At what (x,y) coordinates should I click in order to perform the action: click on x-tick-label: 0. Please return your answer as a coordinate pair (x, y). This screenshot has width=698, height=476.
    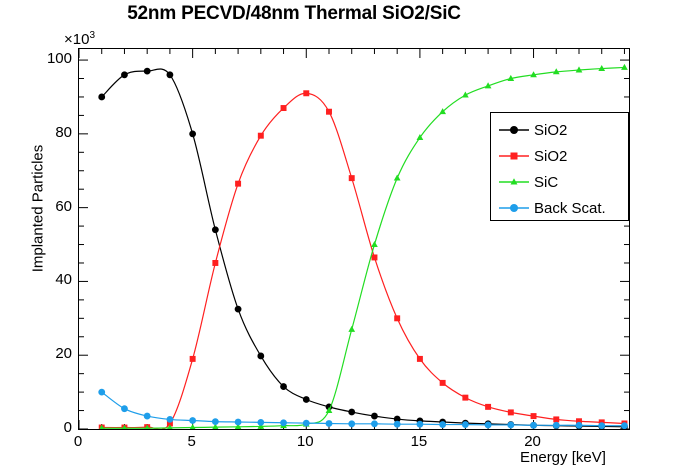
    Looking at the image, I should click on (78, 441).